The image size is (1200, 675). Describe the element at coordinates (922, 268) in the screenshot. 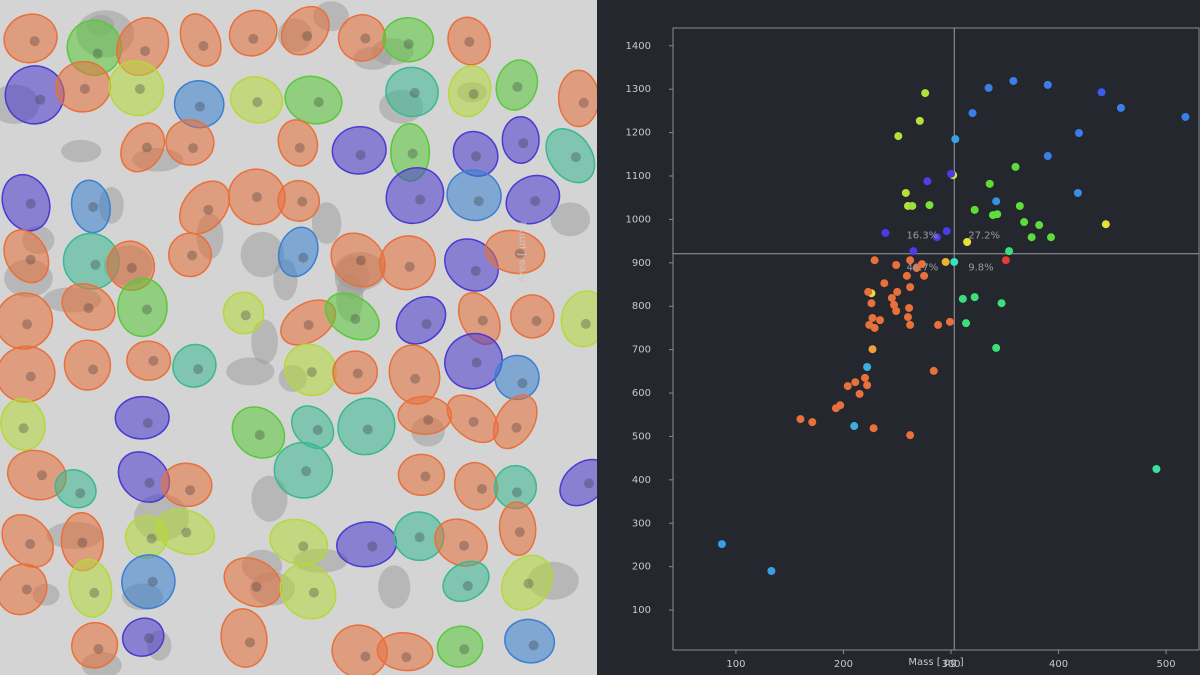

I see `quadrant-label: 46.7%` at that location.